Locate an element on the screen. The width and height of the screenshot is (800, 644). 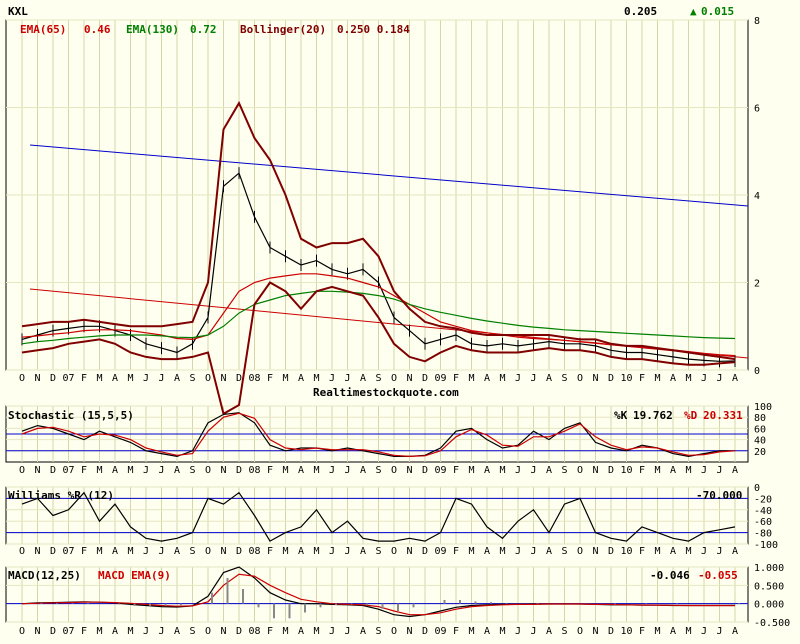
macd-ema-label: MACD EMA(9) is located at coordinates (134, 575).